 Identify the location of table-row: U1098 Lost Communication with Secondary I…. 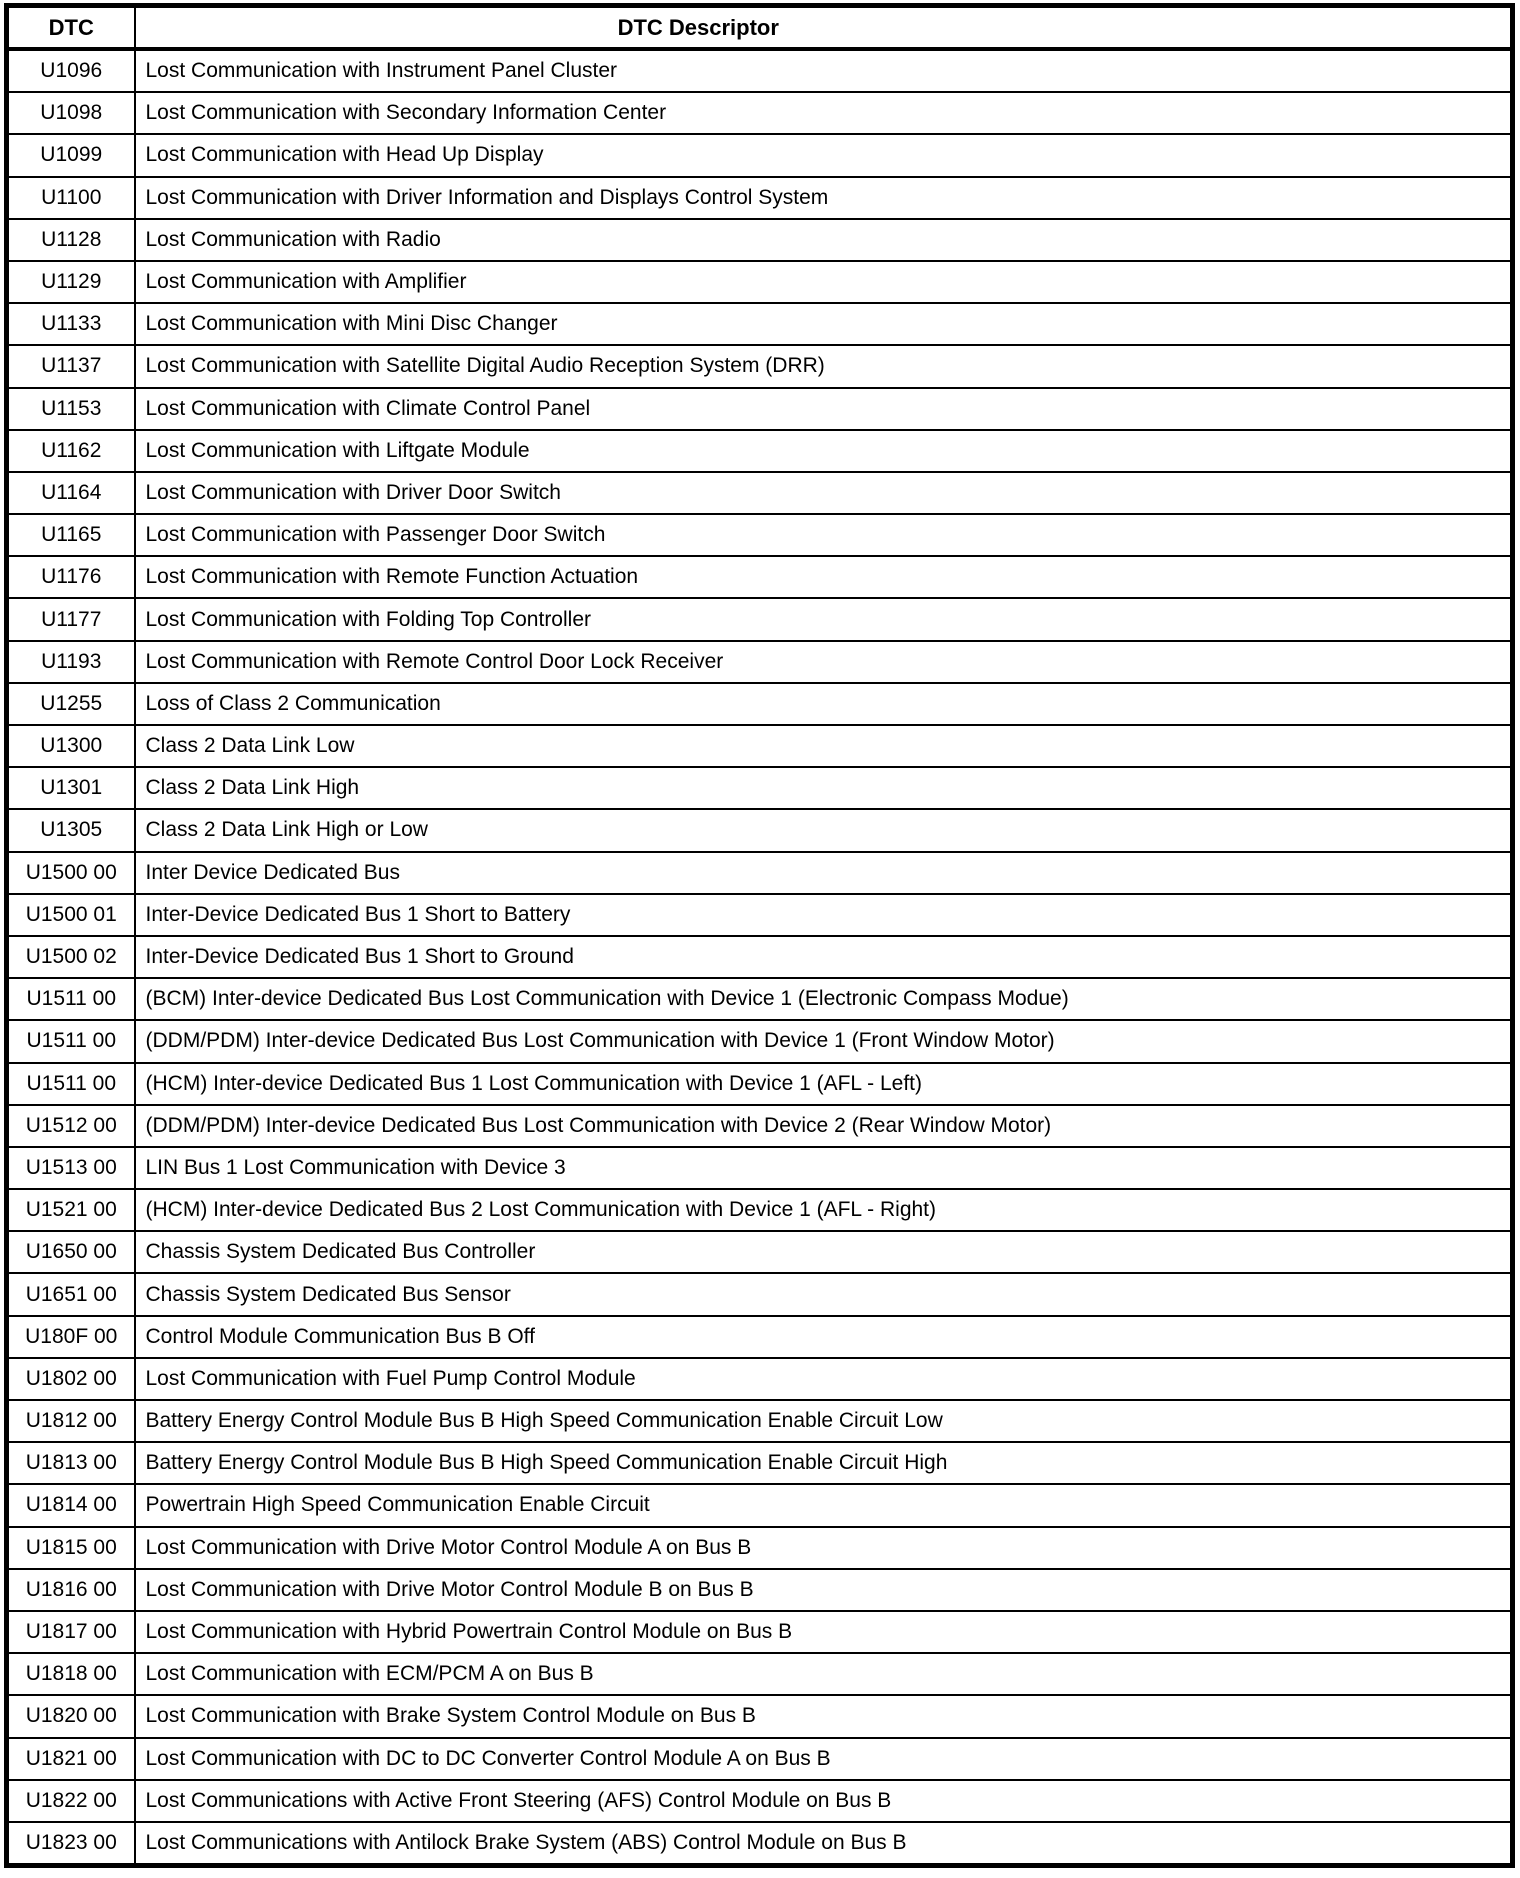
(759, 113).